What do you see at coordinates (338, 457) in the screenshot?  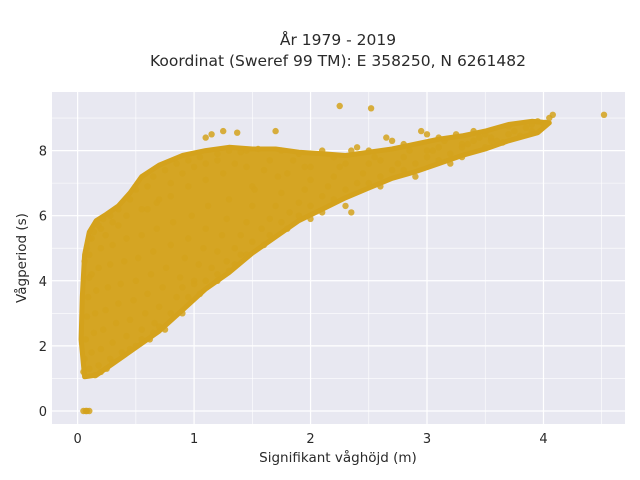 I see `x-axis-title: Signifikant våghöjd (m)` at bounding box center [338, 457].